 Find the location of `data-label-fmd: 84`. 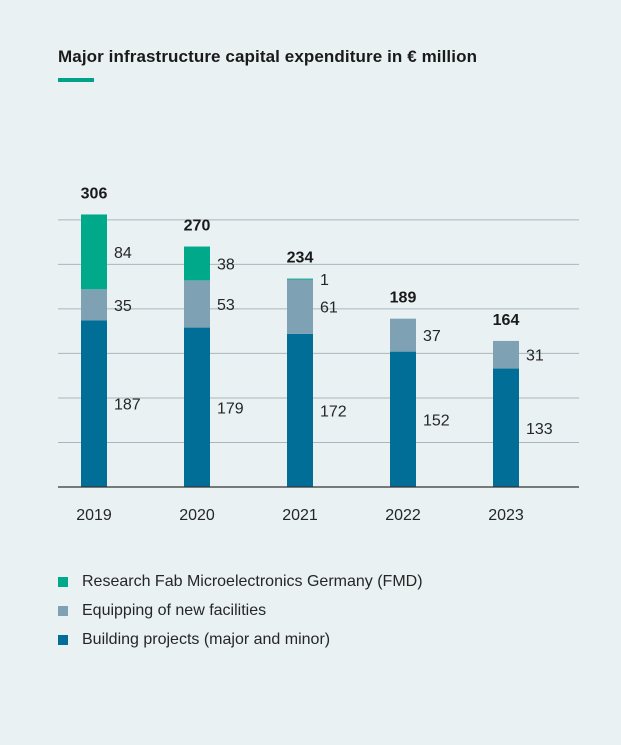

data-label-fmd: 84 is located at coordinates (123, 253).